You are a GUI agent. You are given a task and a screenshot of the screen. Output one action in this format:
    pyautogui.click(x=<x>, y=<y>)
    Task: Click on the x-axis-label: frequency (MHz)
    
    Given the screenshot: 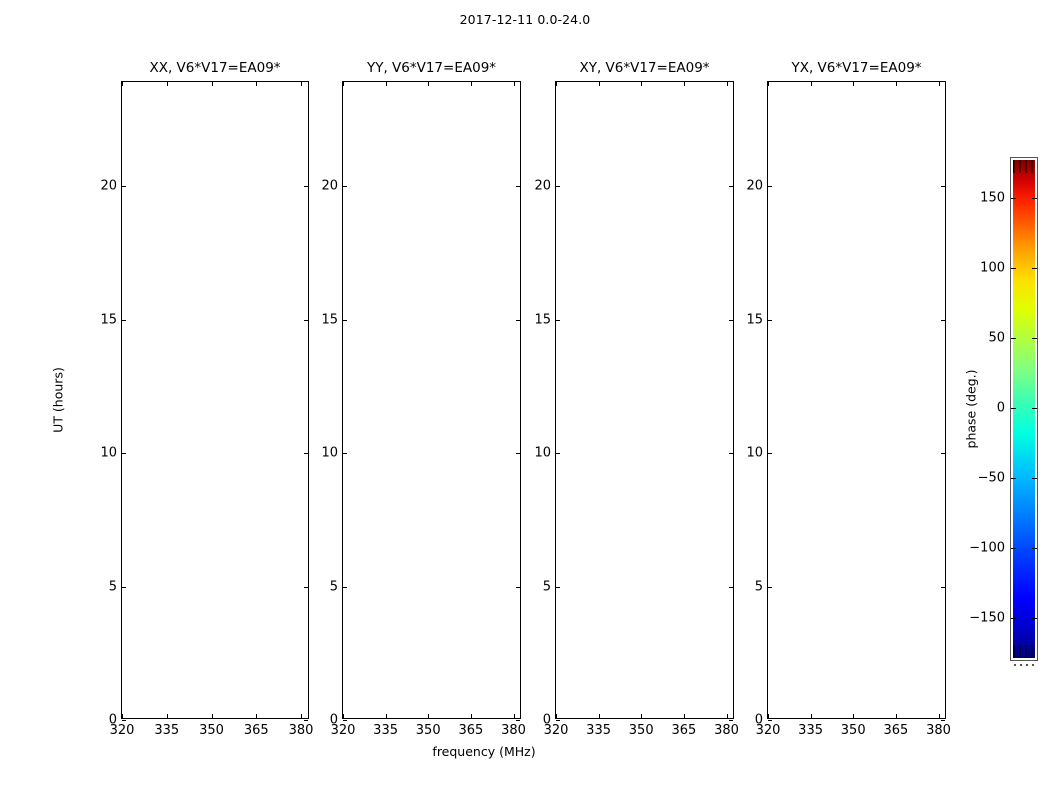 What is the action you would take?
    pyautogui.click(x=484, y=751)
    